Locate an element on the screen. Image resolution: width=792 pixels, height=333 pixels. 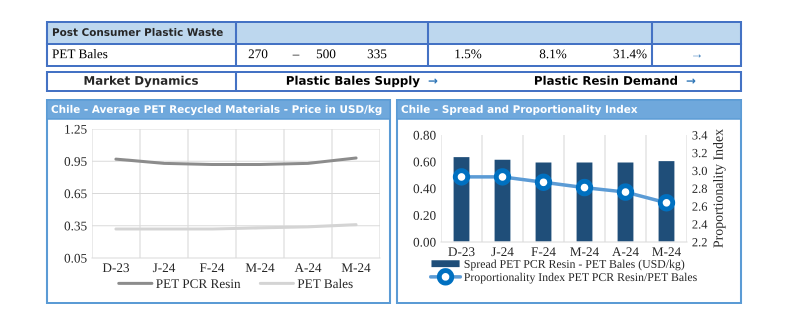
text: 500 is located at coordinates (326, 53).